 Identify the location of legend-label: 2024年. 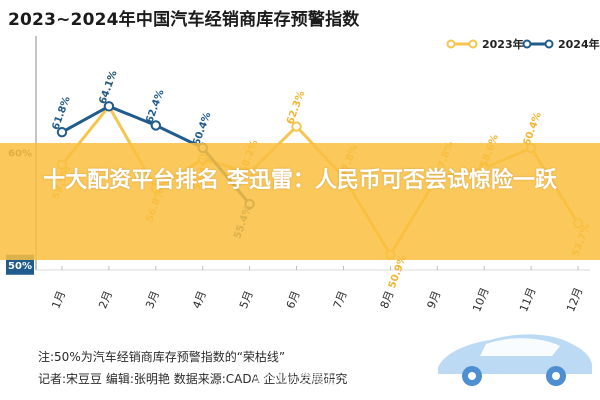
(579, 44).